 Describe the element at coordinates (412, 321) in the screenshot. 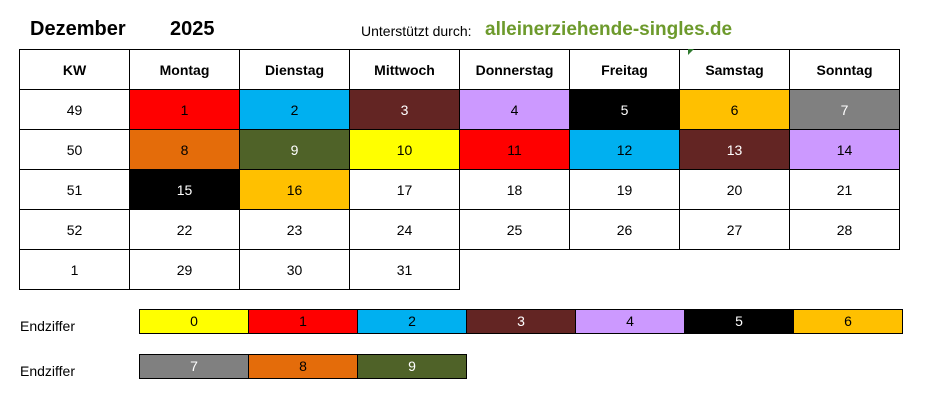

I see `legend-swatch: 2` at that location.